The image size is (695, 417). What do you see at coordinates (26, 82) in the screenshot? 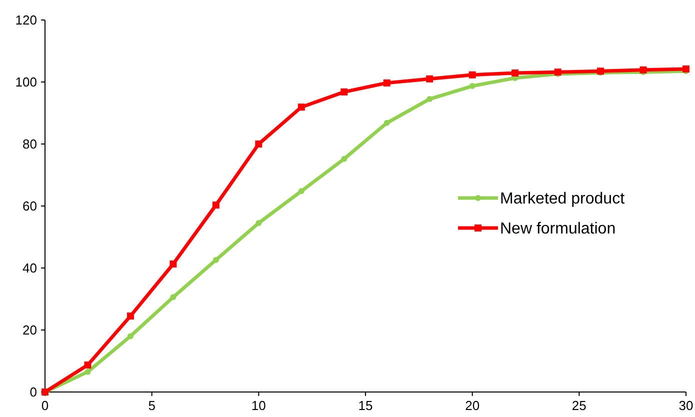
I see `y-tick-label: 100` at bounding box center [26, 82].